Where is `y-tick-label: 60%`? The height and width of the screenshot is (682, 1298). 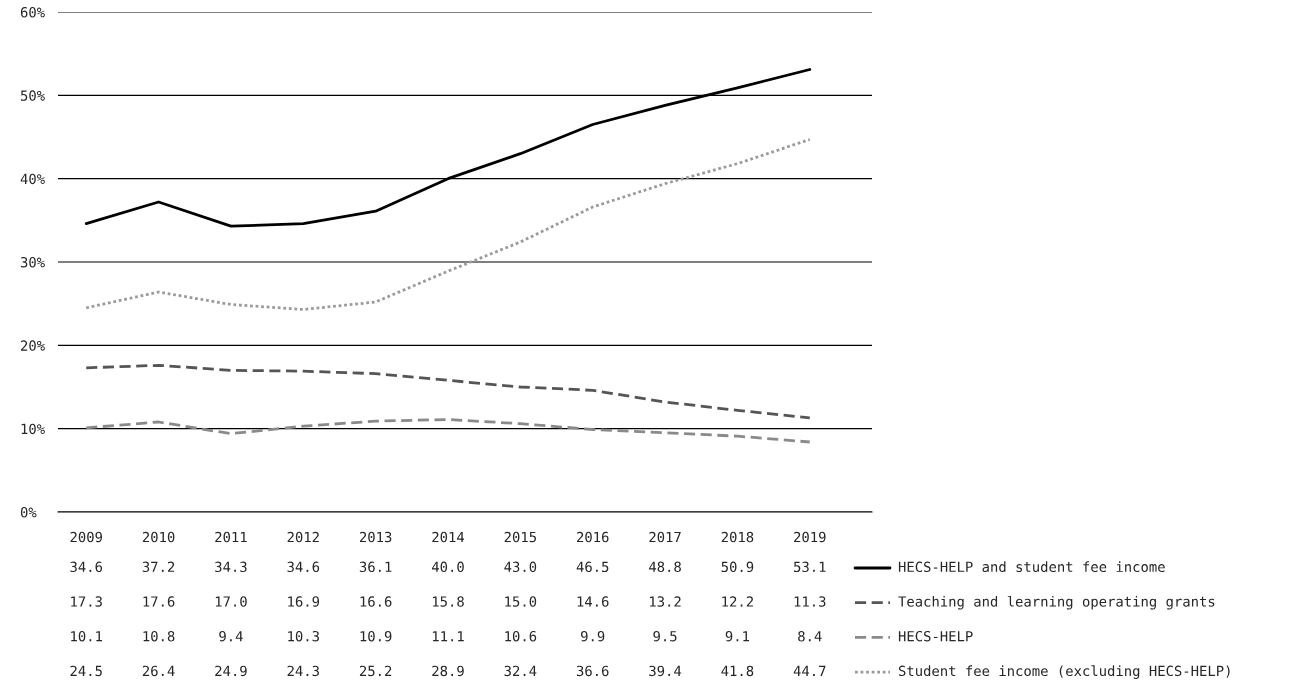 y-tick-label: 60% is located at coordinates (32, 12).